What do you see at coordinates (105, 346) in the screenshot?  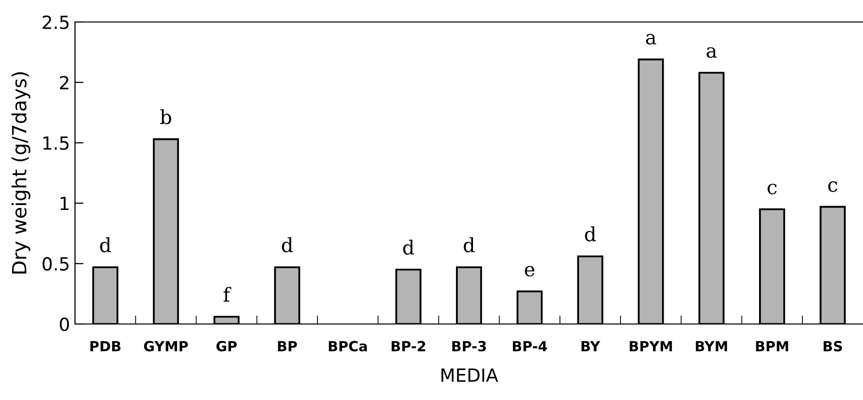 I see `x-tick-label: PDB` at bounding box center [105, 346].